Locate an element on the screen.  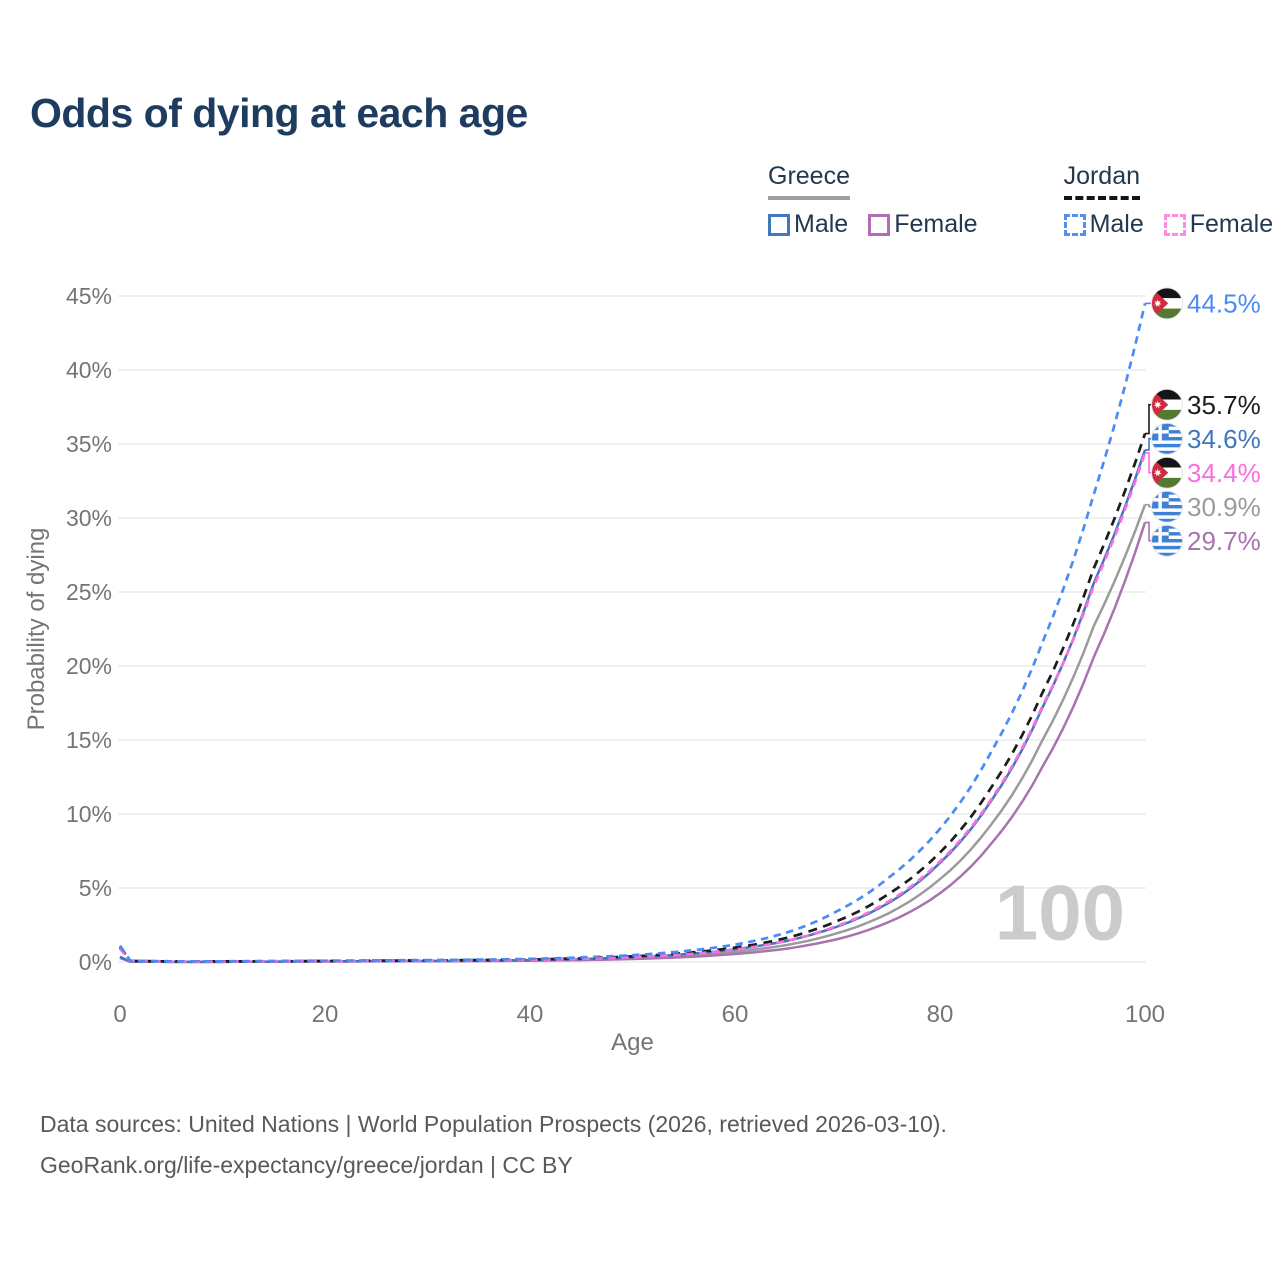
legend-item-jordan-male: Male is located at coordinates (1103, 224).